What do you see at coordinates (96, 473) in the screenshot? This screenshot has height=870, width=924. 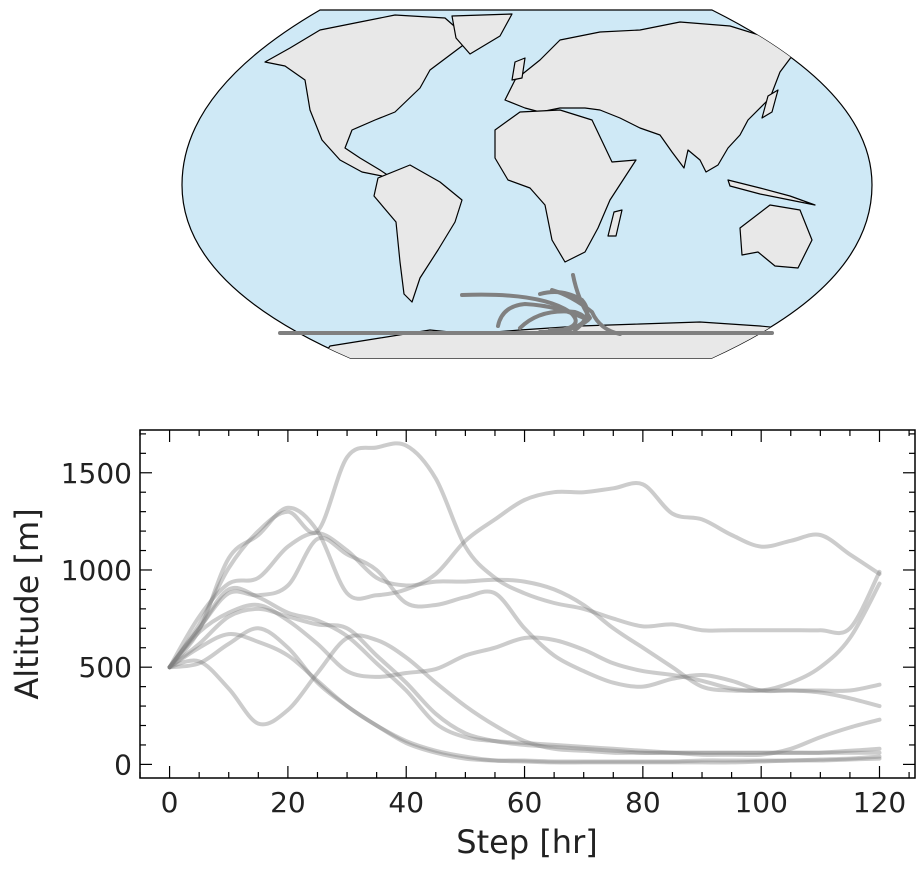 I see `y-tick-label: 1500` at bounding box center [96, 473].